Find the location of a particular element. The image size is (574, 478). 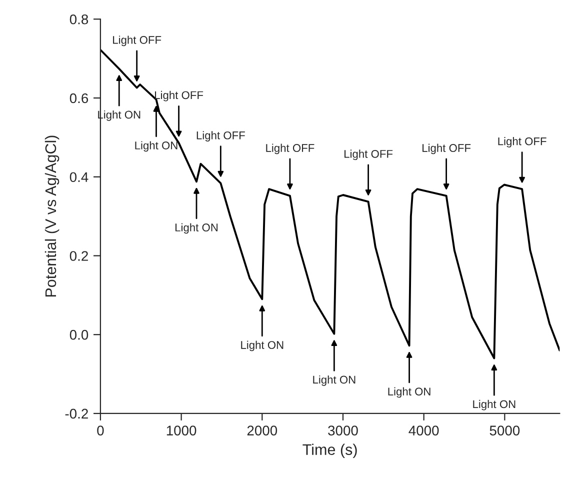

y-tick-label: 0.8 is located at coordinates (79, 19).